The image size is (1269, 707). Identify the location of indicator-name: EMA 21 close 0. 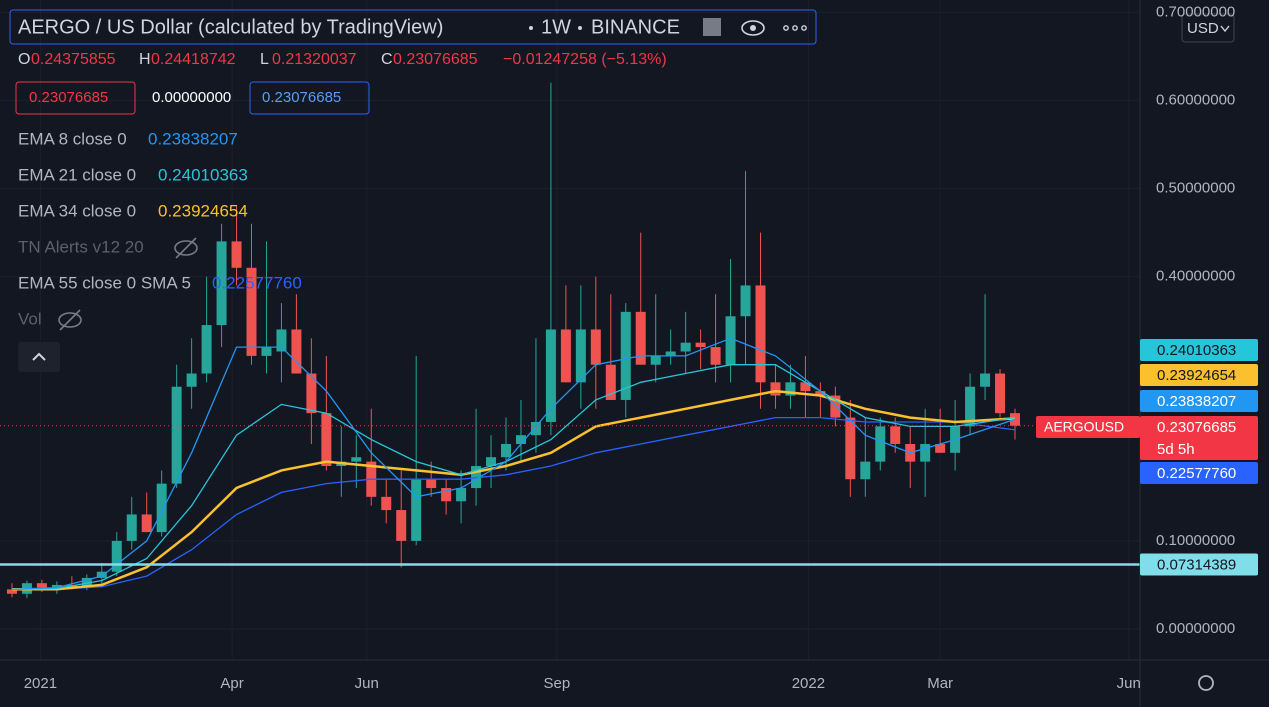
(77, 174).